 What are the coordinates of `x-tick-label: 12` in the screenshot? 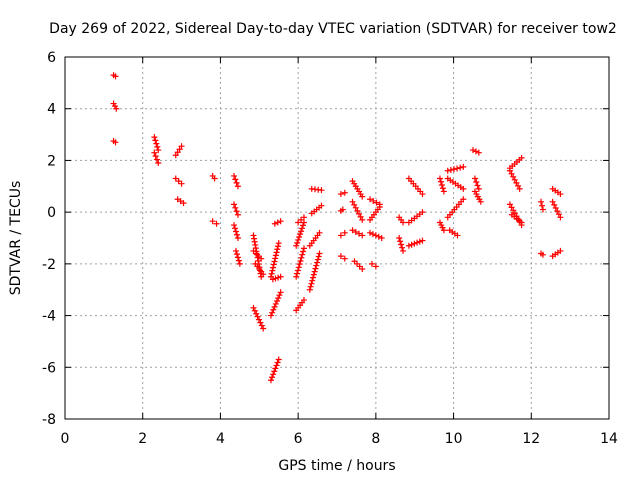 It's located at (531, 439).